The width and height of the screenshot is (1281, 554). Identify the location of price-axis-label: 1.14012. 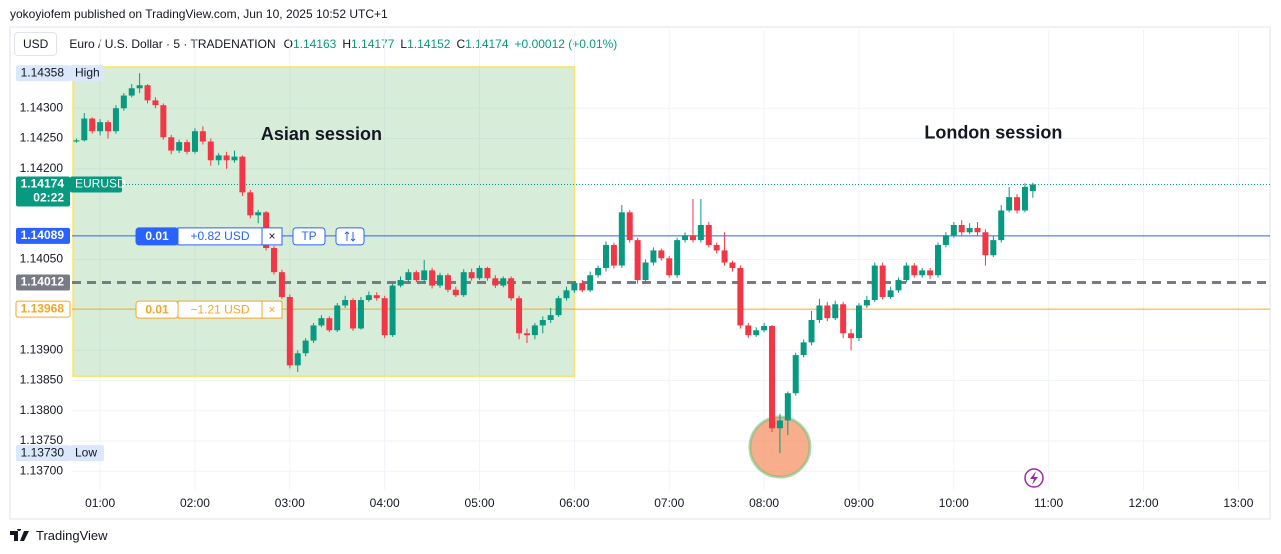
(43, 282).